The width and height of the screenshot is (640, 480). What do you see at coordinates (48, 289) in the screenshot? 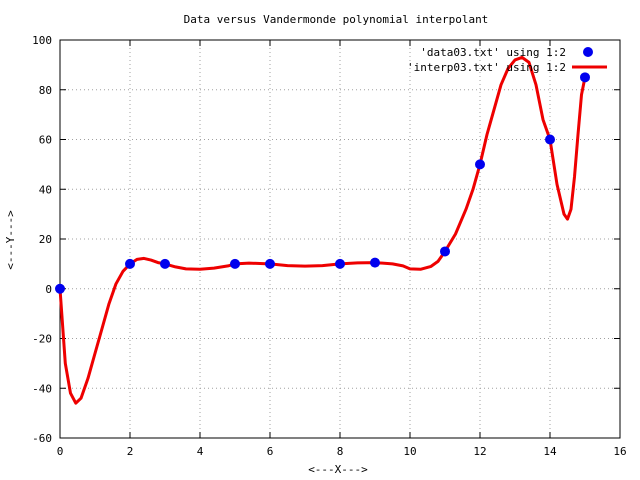
I see `y-tick-label: 0` at bounding box center [48, 289].